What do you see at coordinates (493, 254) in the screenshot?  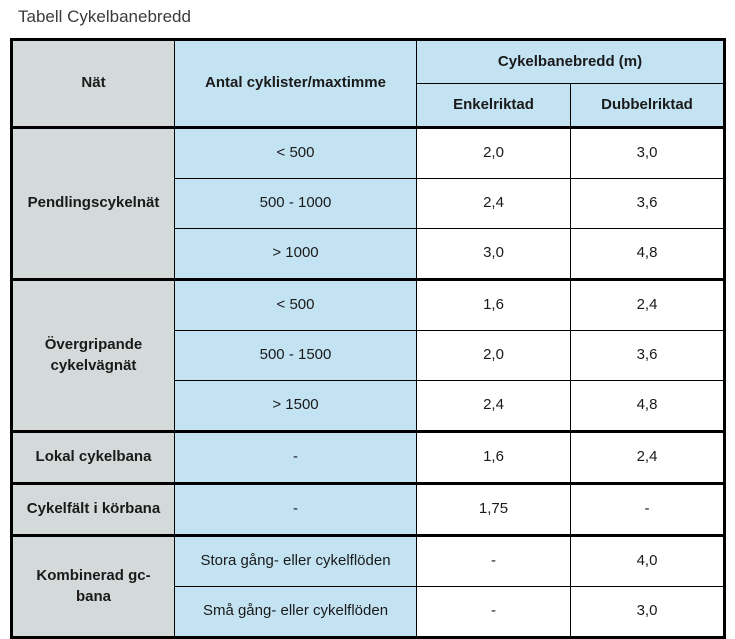 I see `oneway-value-cell: 3,0` at bounding box center [493, 254].